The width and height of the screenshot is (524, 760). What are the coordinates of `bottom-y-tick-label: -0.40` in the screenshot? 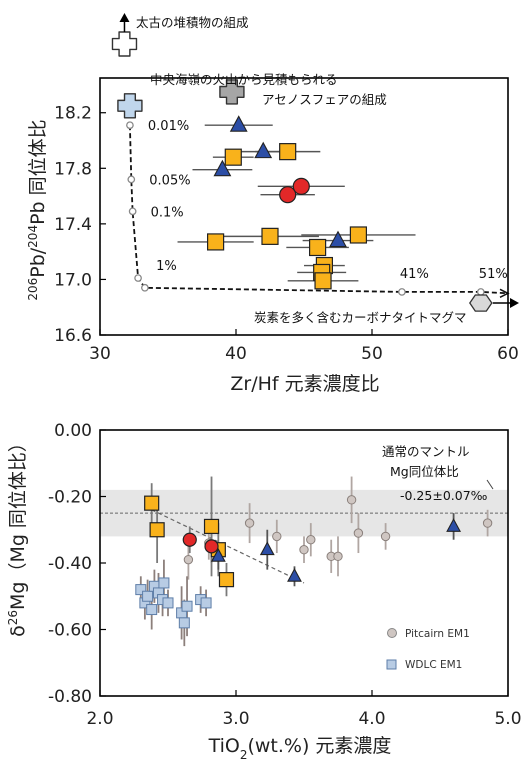 It's located at (70, 564).